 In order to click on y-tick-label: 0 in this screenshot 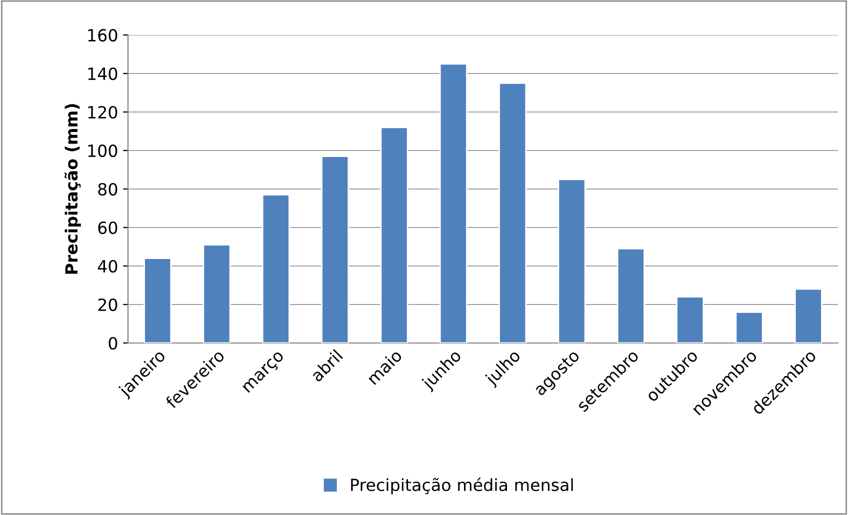, I will do `click(113, 343)`.